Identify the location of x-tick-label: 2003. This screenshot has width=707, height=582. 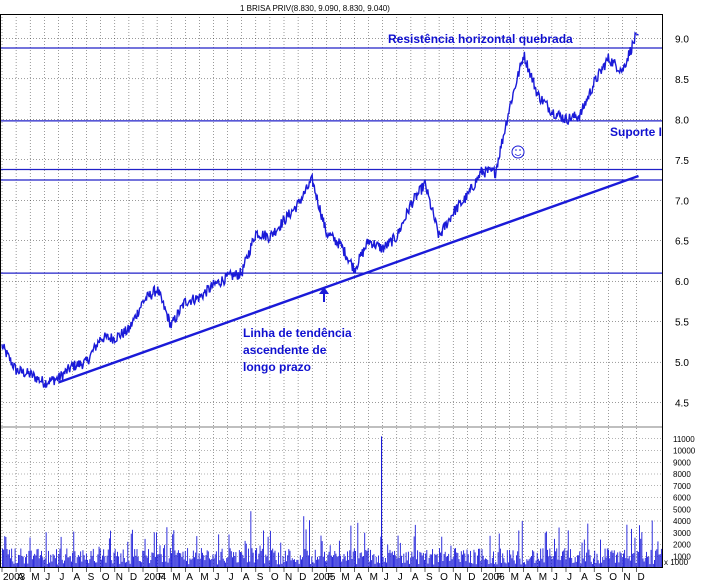
(14, 577).